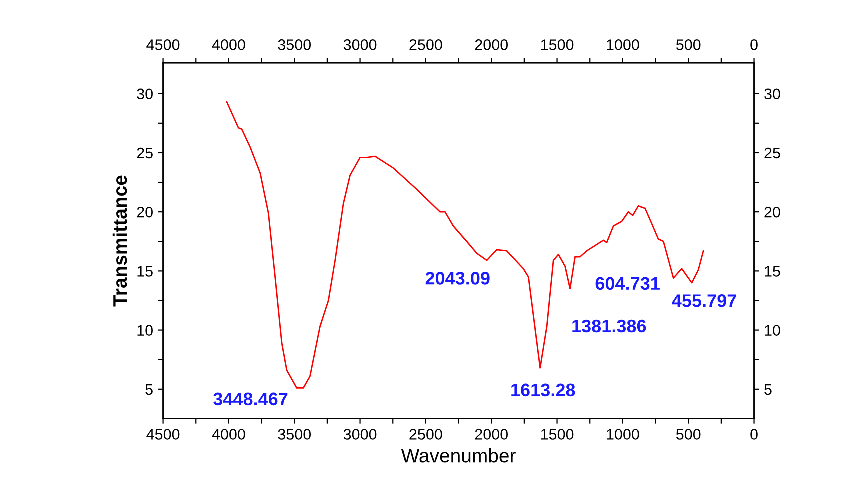  Describe the element at coordinates (360, 45) in the screenshot. I see `x2-tick-label: 3000` at that location.